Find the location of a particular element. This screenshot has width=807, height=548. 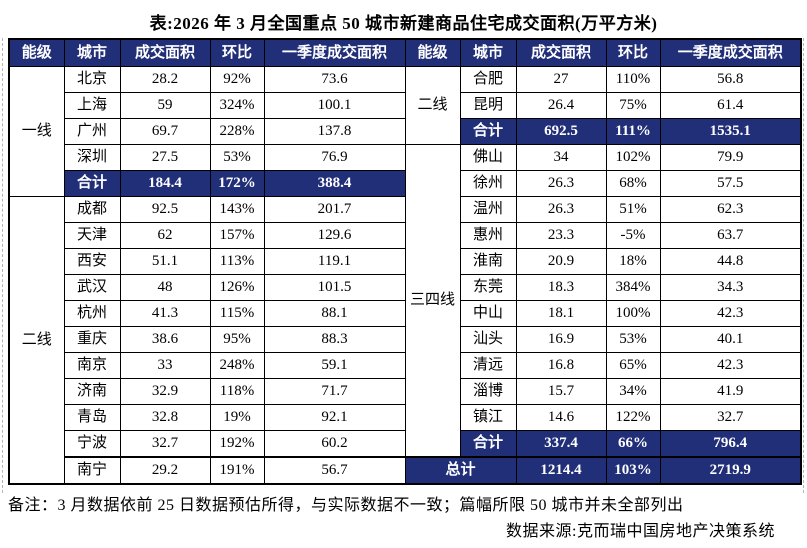

city-cell: 天津 is located at coordinates (92, 235).